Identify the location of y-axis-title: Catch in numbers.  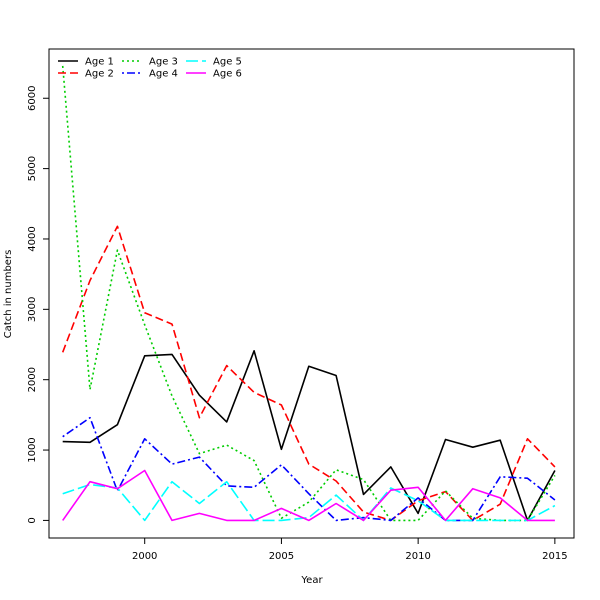
(8, 294).